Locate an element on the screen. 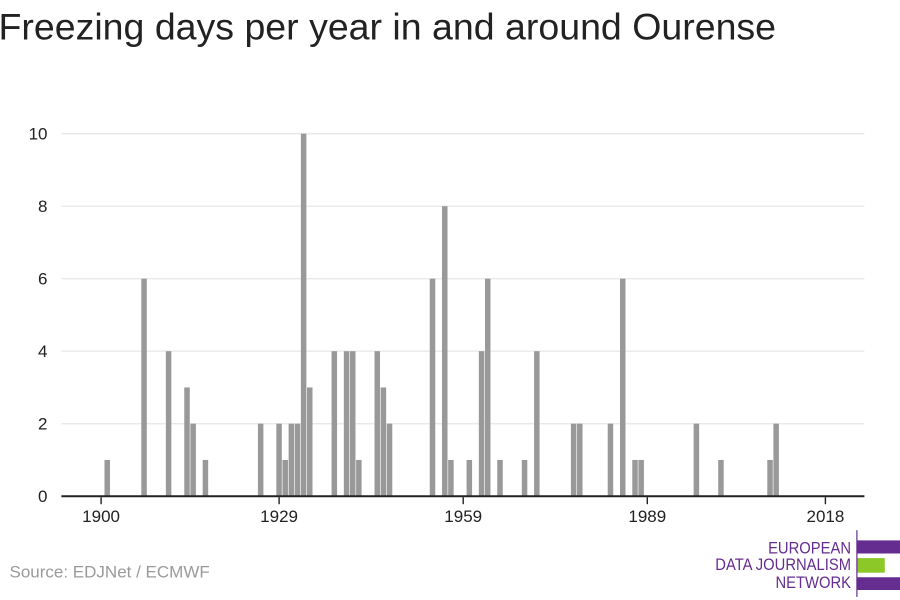 The height and width of the screenshot is (600, 900). svg-text: 8 is located at coordinates (42, 206).